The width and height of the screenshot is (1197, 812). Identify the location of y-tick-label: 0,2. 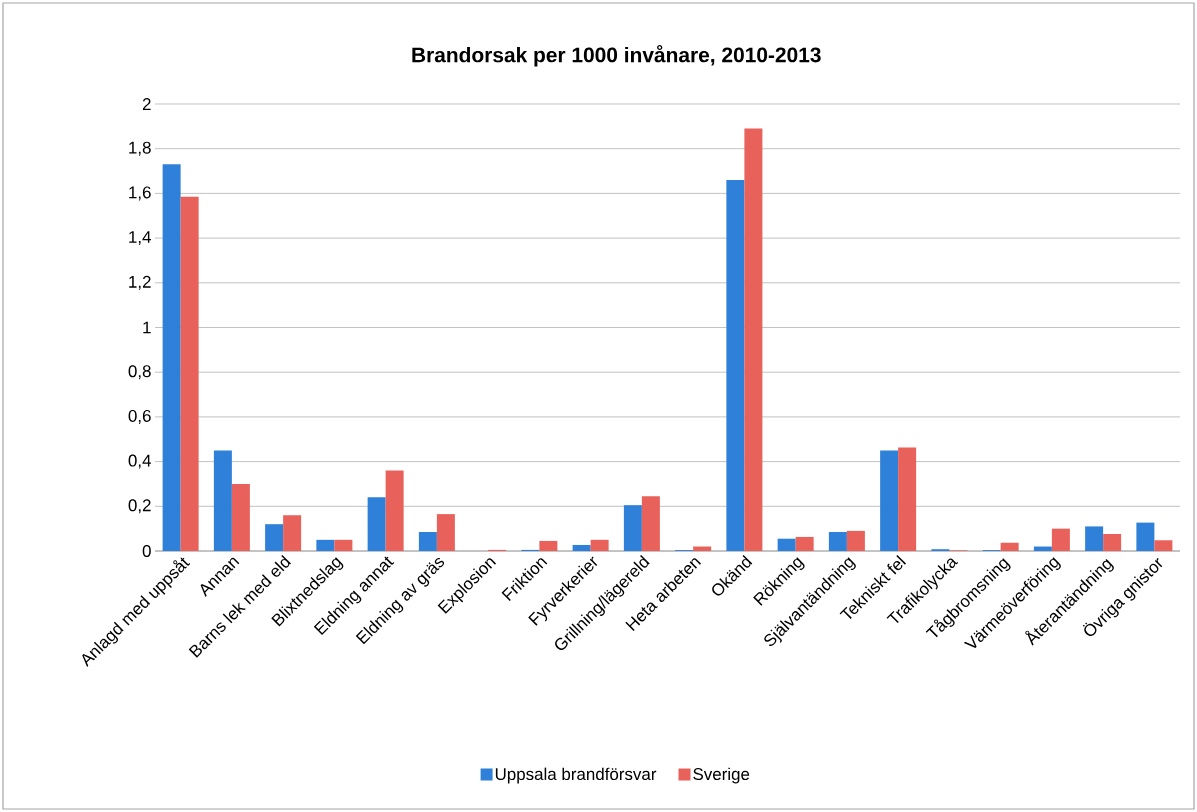
(139, 506).